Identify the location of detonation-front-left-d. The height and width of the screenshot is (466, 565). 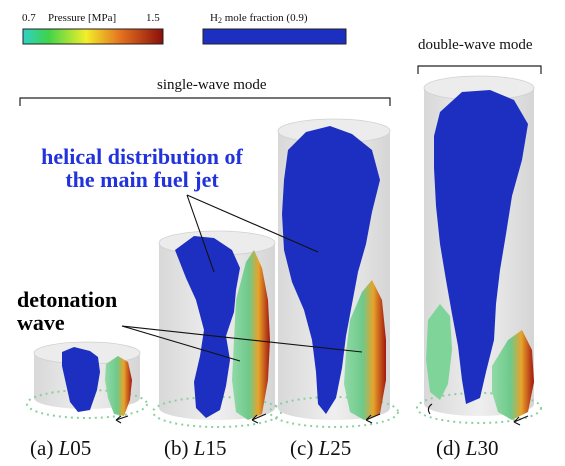
(439, 352).